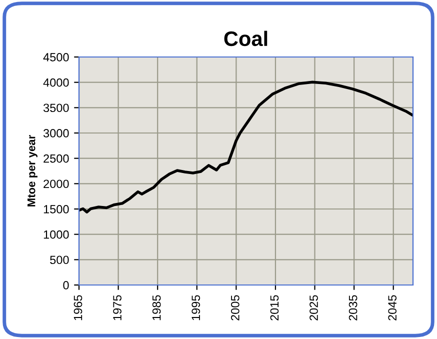 The image size is (437, 339). Describe the element at coordinates (56, 57) in the screenshot. I see `y-tick-label: 4500` at that location.